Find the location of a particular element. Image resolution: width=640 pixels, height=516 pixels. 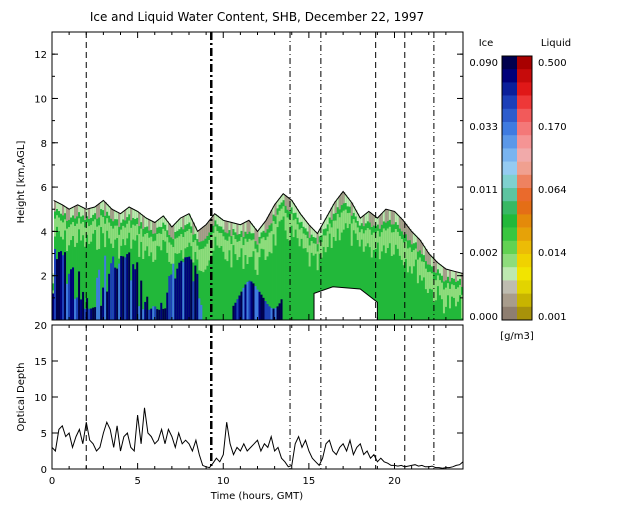

y-tick-label: 2 is located at coordinates (44, 277).